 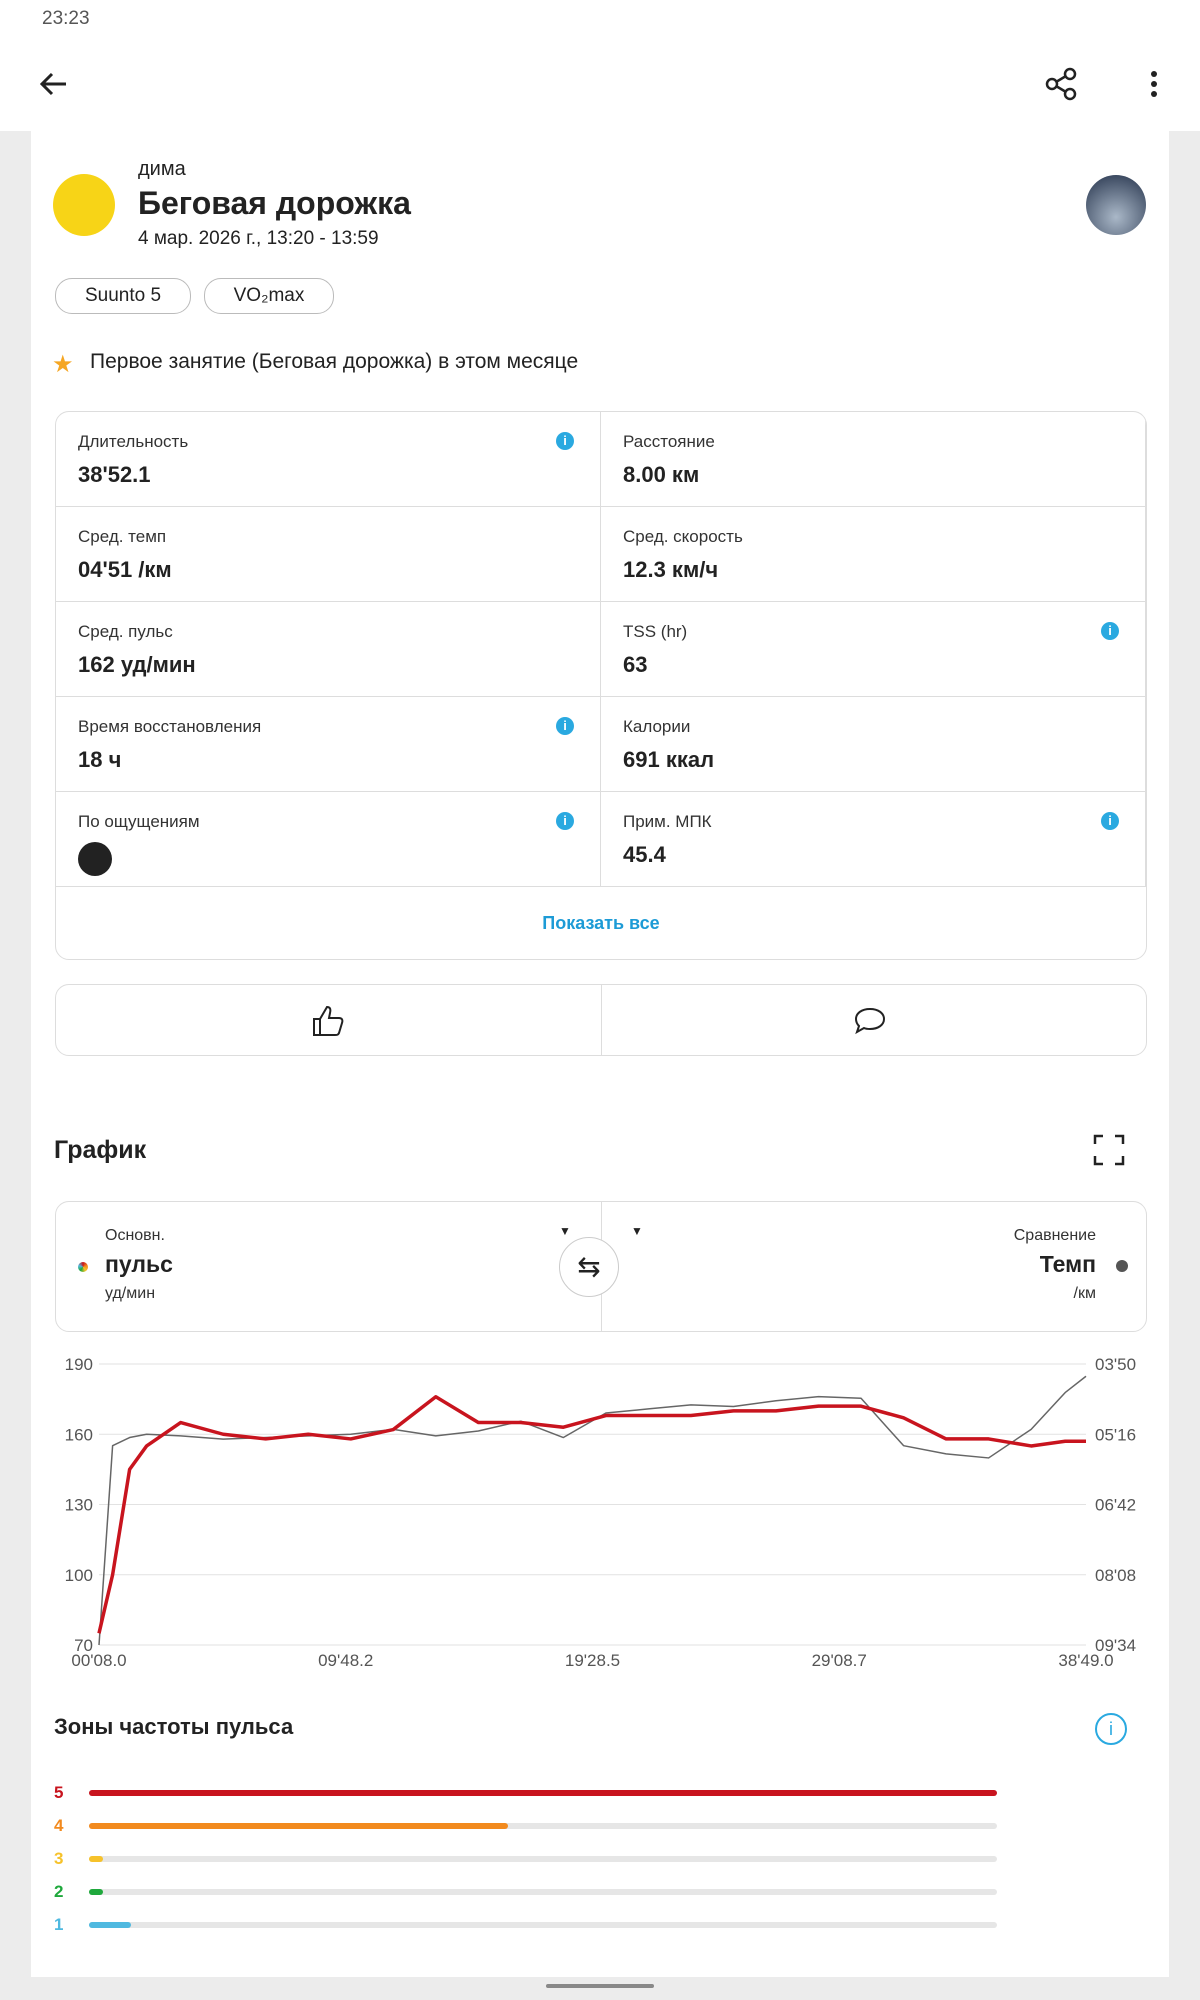 What do you see at coordinates (644, 854) in the screenshot?
I see `stat-value: 45.4` at bounding box center [644, 854].